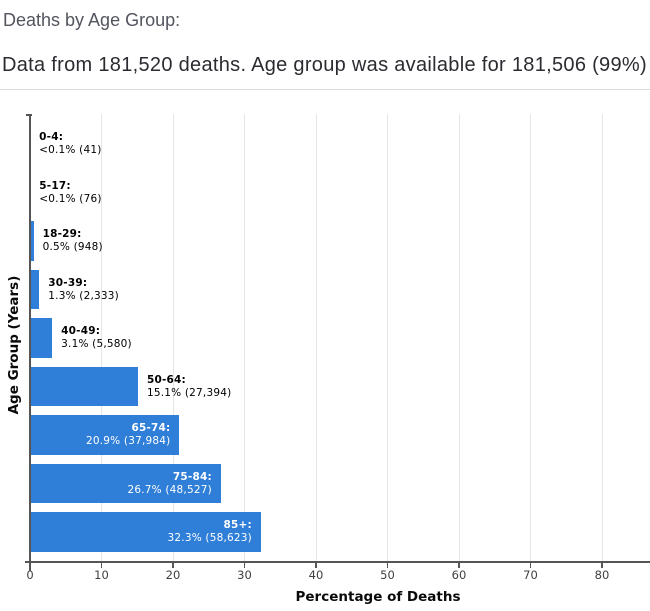  What do you see at coordinates (237, 525) in the screenshot?
I see `bar-label-name: 85+:` at bounding box center [237, 525].